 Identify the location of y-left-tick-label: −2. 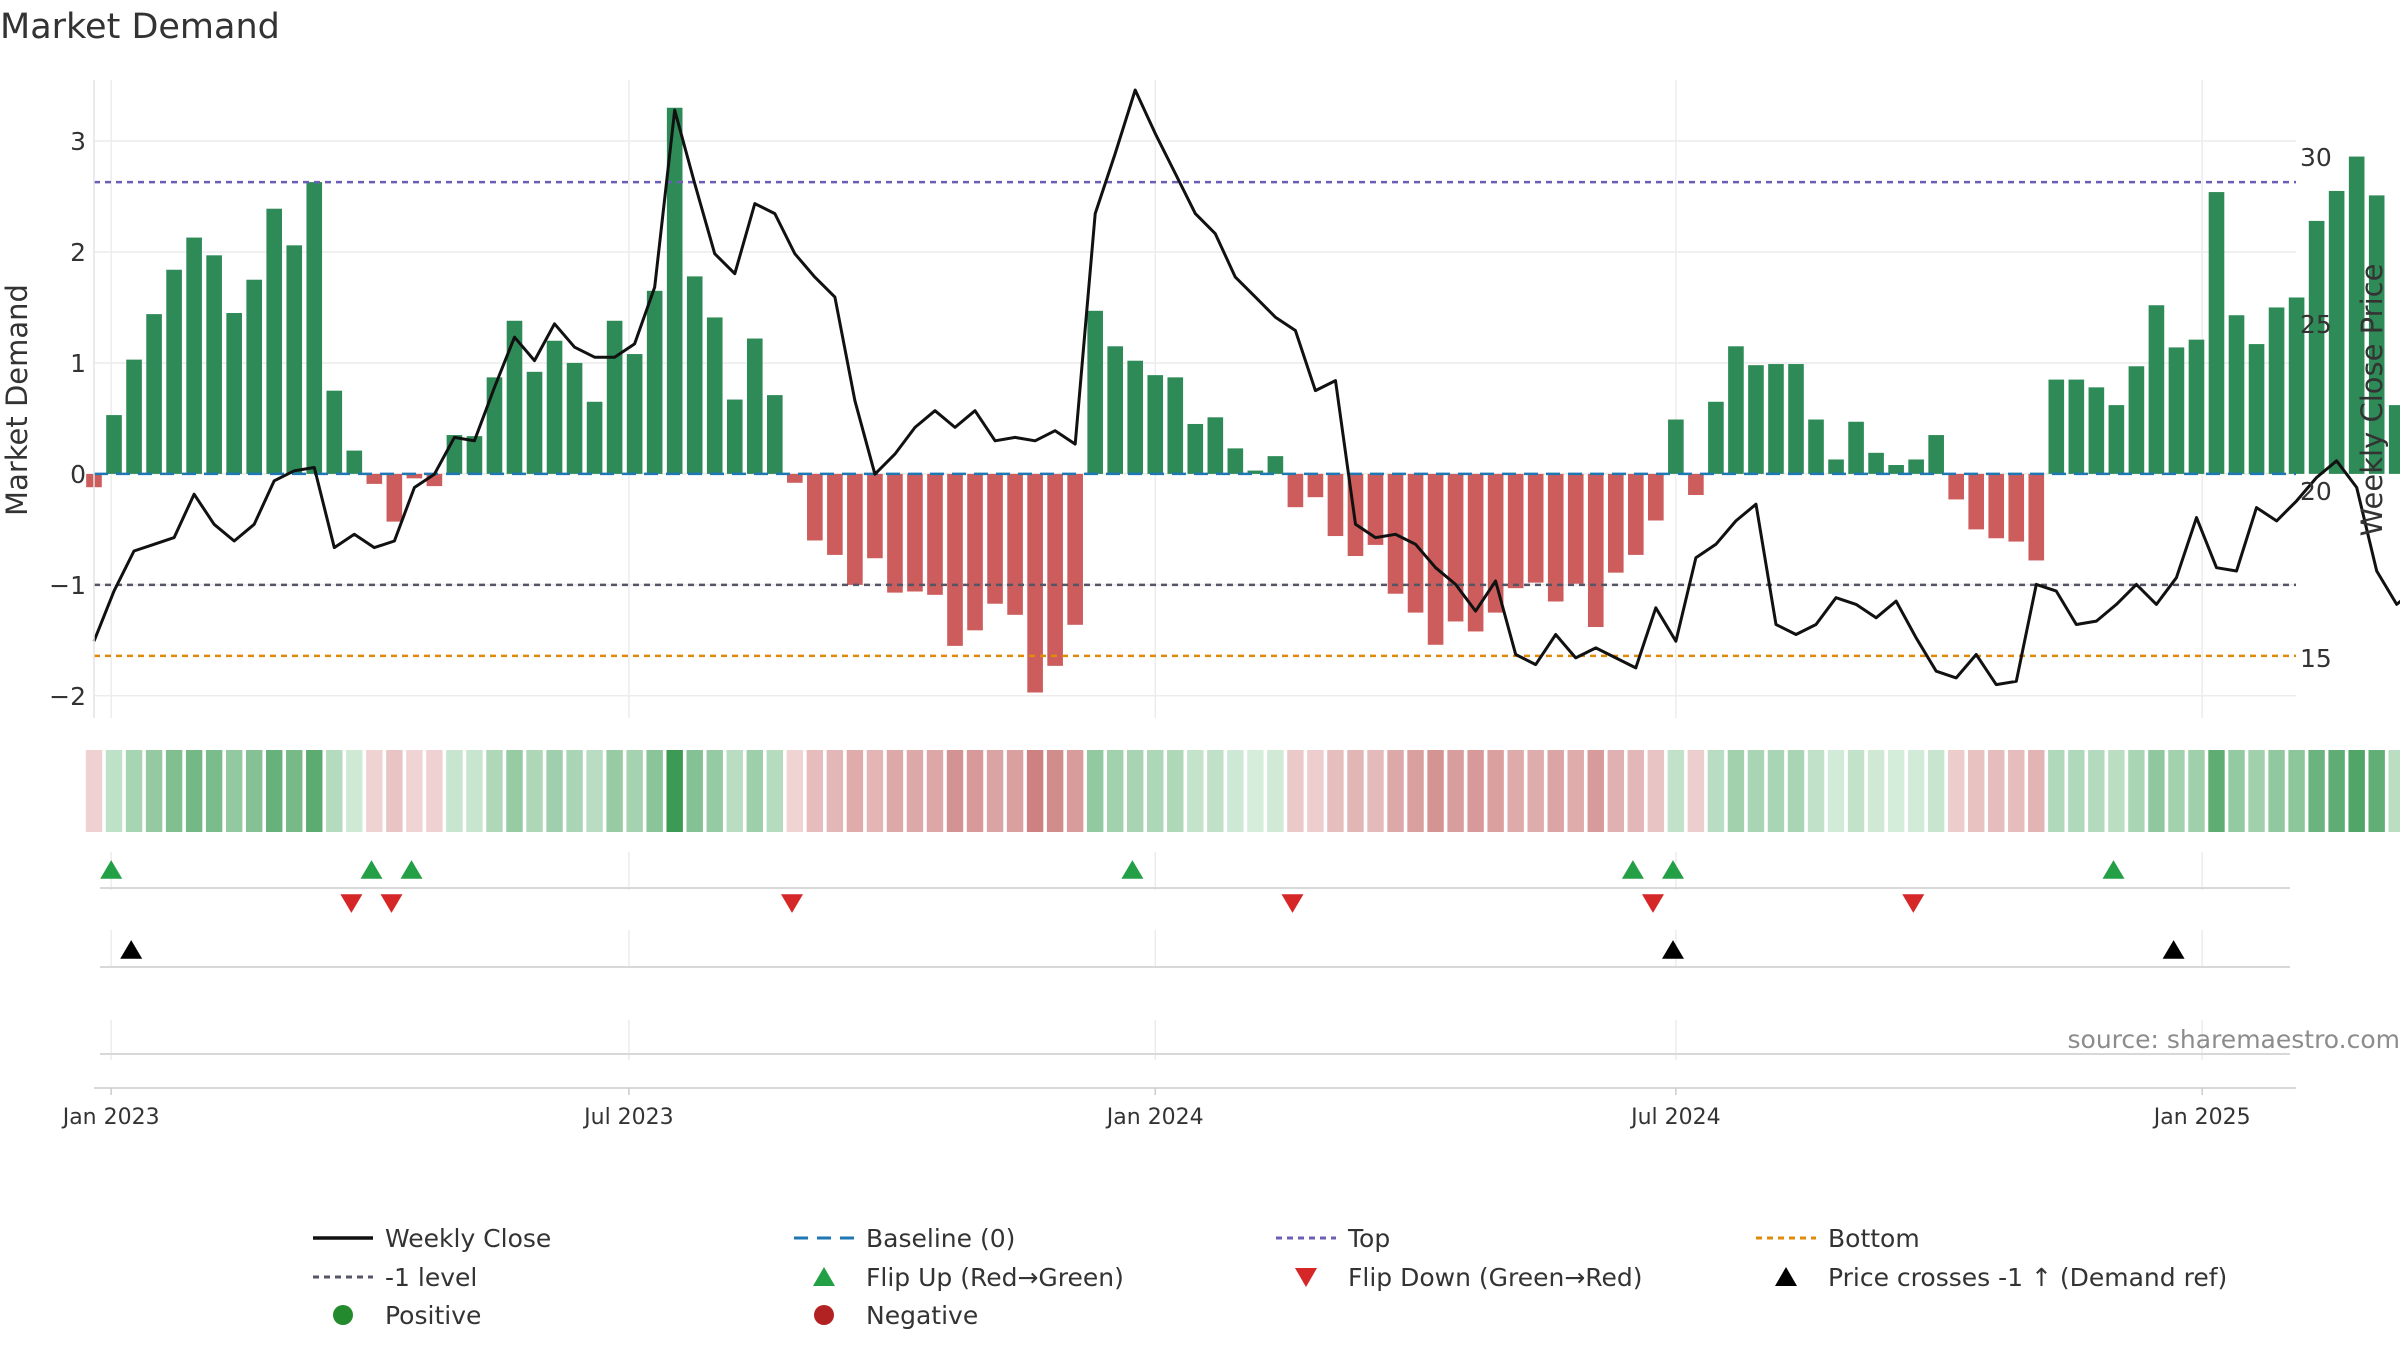
(67, 696).